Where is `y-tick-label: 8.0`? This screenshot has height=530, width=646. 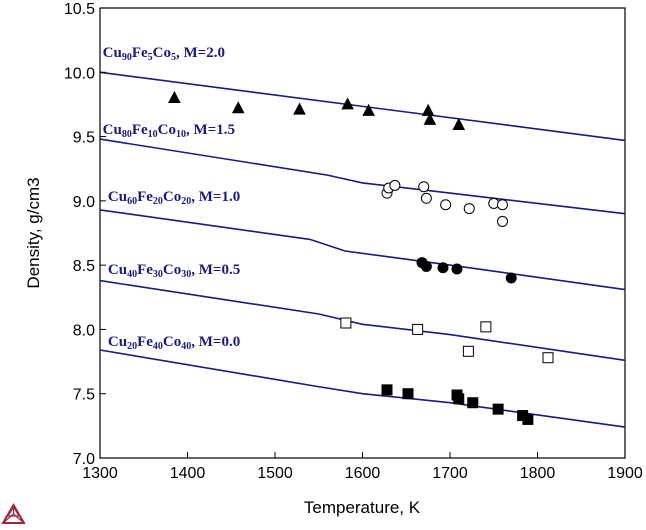
y-tick-label: 8.0 is located at coordinates (84, 330).